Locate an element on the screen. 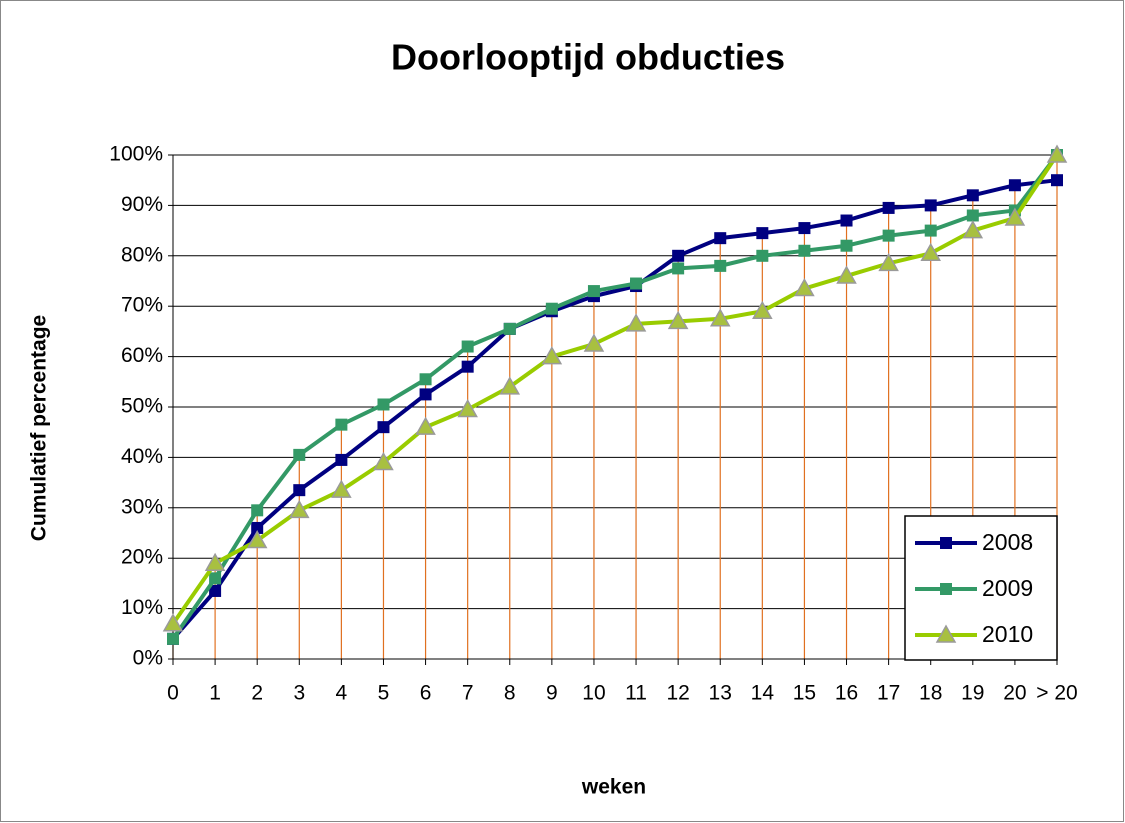 This screenshot has width=1125, height=823. x-tick-label: 10 is located at coordinates (593, 693).